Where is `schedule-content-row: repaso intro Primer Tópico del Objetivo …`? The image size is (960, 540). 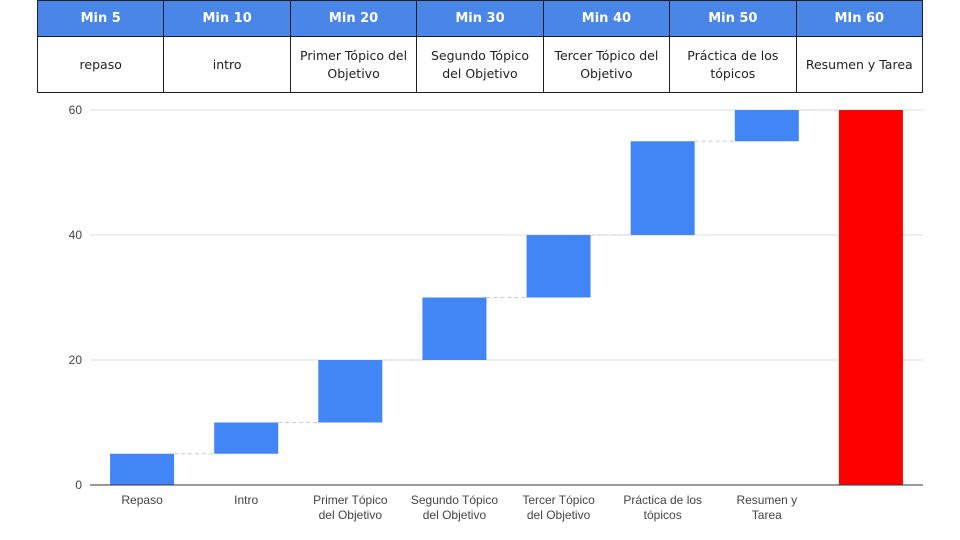 schedule-content-row: repaso intro Primer Tópico del Objetivo … is located at coordinates (480, 64).